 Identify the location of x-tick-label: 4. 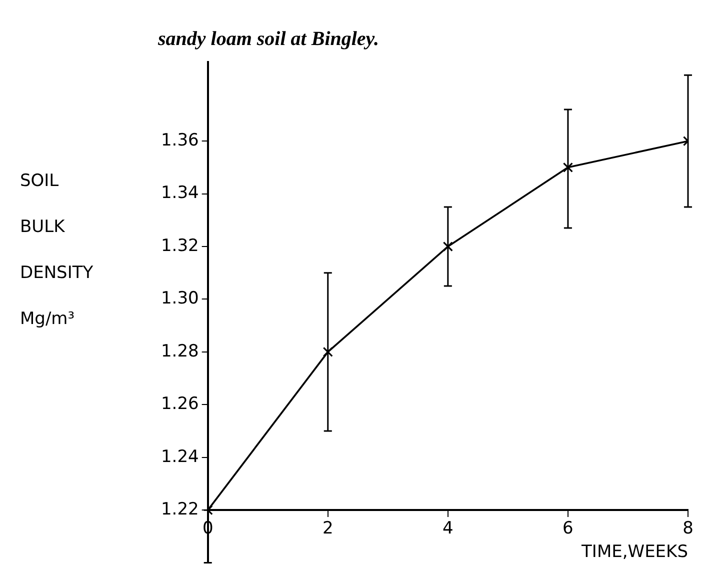
(448, 528).